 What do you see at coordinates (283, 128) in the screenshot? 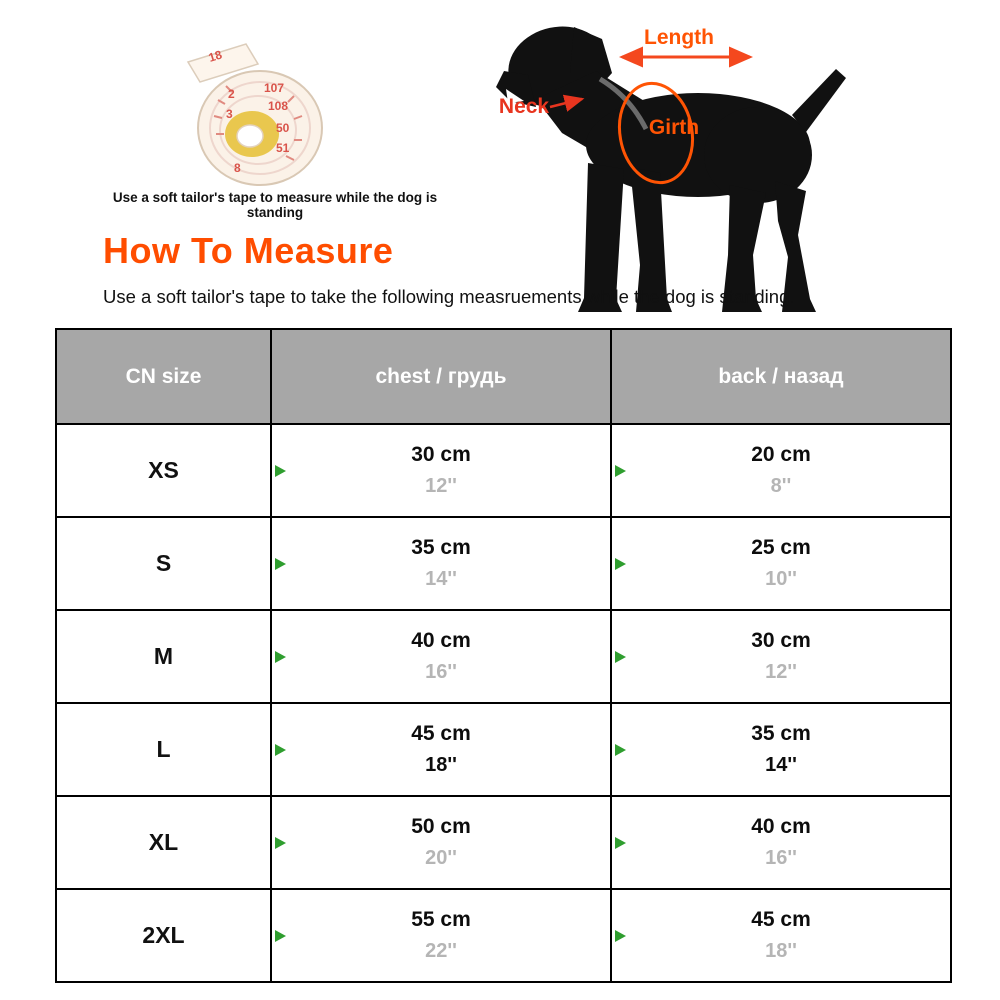
I see `tape-number: 50` at bounding box center [283, 128].